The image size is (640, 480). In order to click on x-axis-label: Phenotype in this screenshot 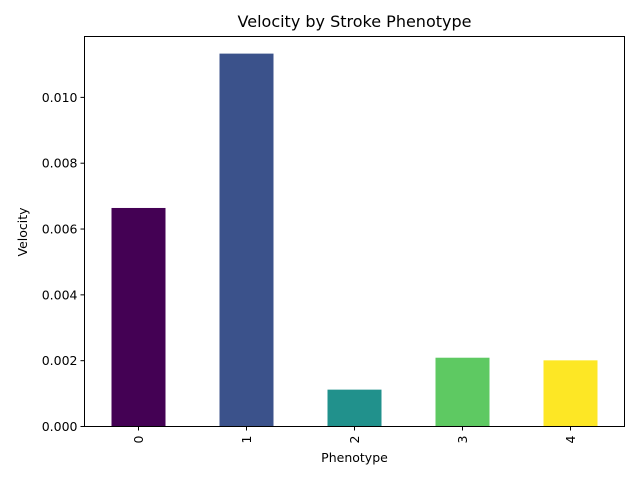, I will do `click(354, 457)`.